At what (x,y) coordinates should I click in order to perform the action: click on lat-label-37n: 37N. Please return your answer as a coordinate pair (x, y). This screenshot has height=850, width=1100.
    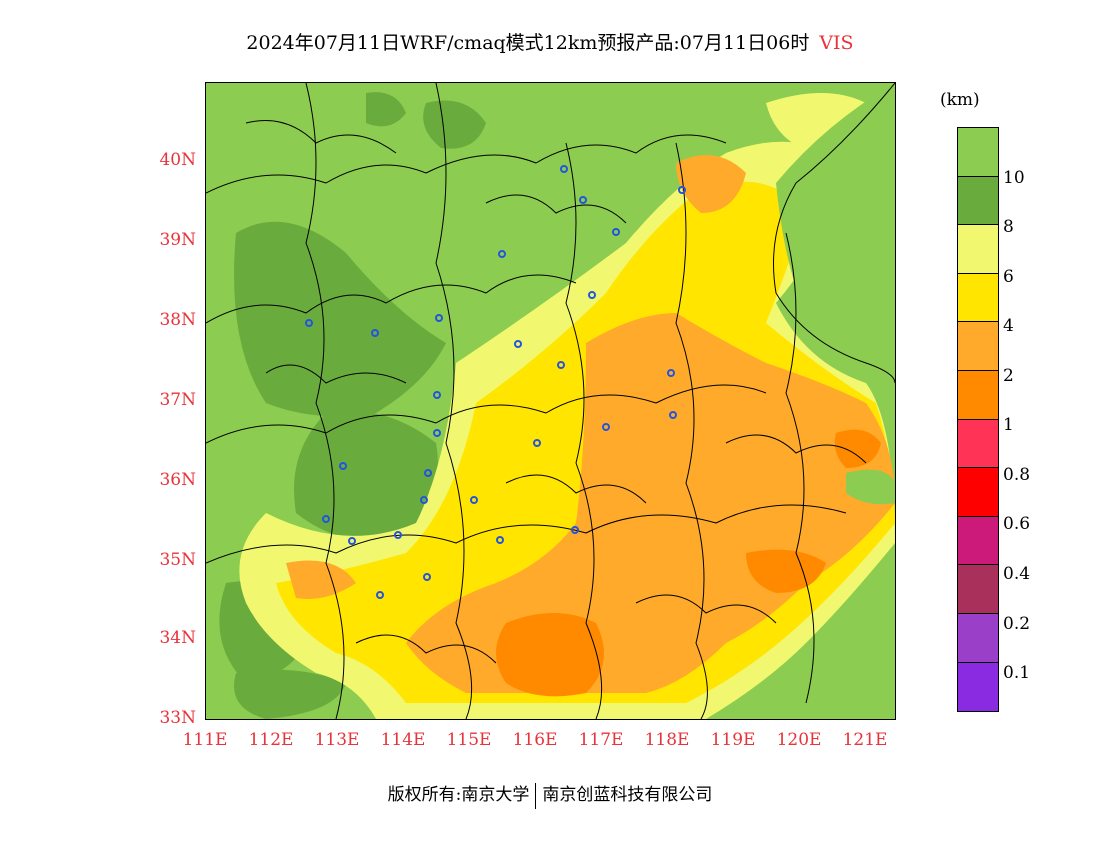
    Looking at the image, I should click on (177, 400).